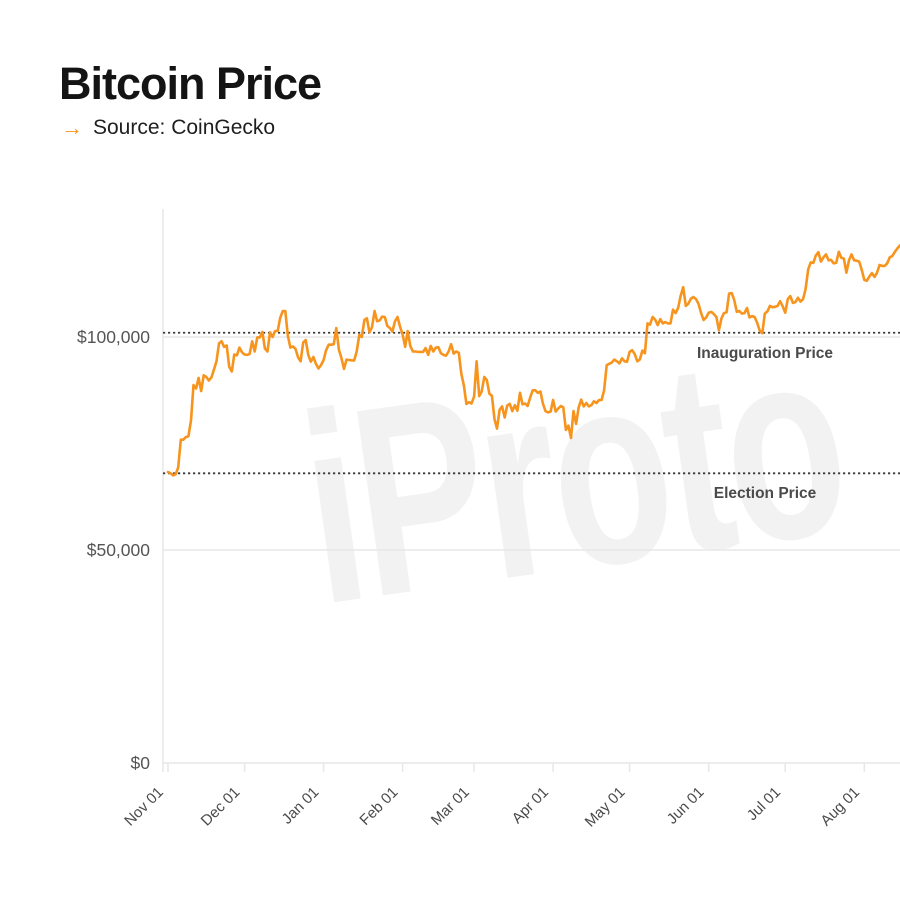 The image size is (900, 900). What do you see at coordinates (765, 353) in the screenshot?
I see `inauguration-price-label: Inauguration Price` at bounding box center [765, 353].